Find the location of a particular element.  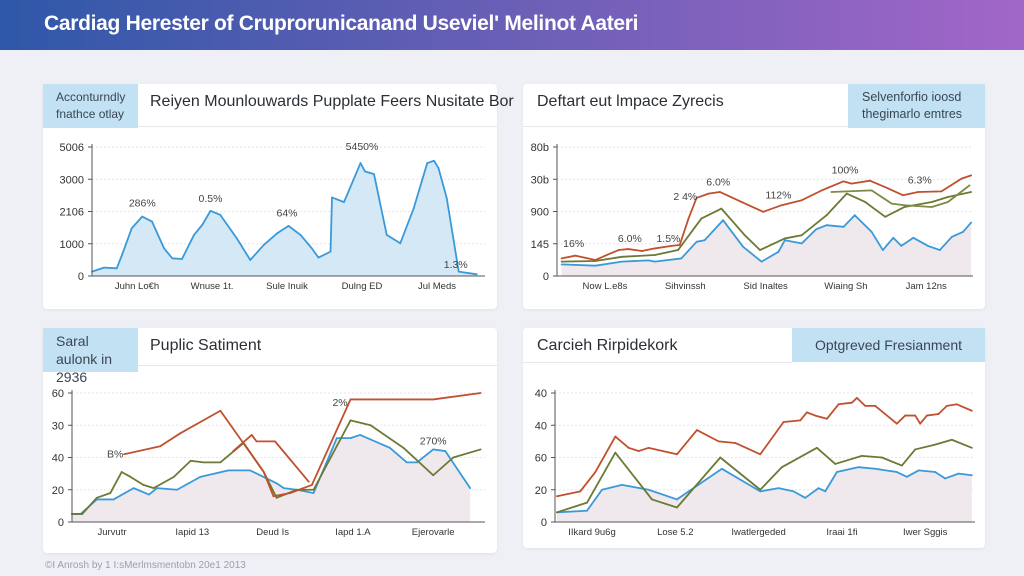

chart-title: Deftart eut lmpace Zyrecis is located at coordinates (630, 101).